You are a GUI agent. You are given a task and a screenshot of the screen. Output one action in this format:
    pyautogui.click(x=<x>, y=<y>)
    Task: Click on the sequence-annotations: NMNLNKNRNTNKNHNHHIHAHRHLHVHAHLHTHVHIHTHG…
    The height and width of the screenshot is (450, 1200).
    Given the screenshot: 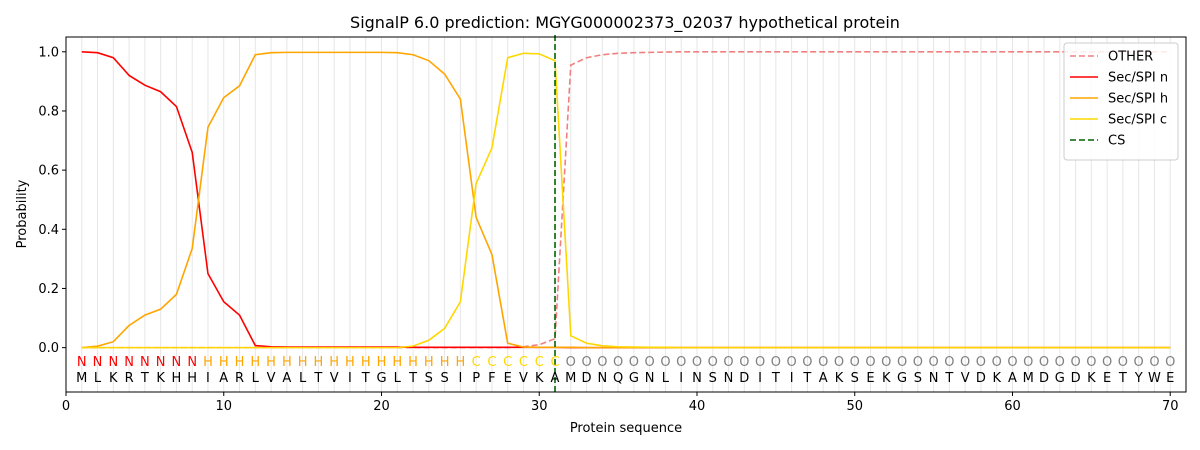 What is the action you would take?
    pyautogui.click(x=625, y=370)
    